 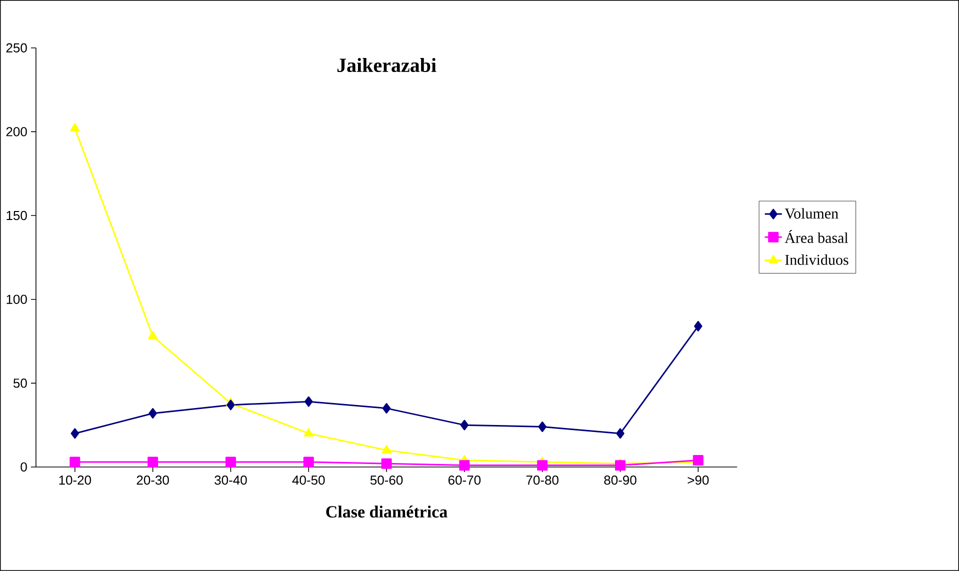 What do you see at coordinates (16, 215) in the screenshot?
I see `y-tick-label: 150` at bounding box center [16, 215].